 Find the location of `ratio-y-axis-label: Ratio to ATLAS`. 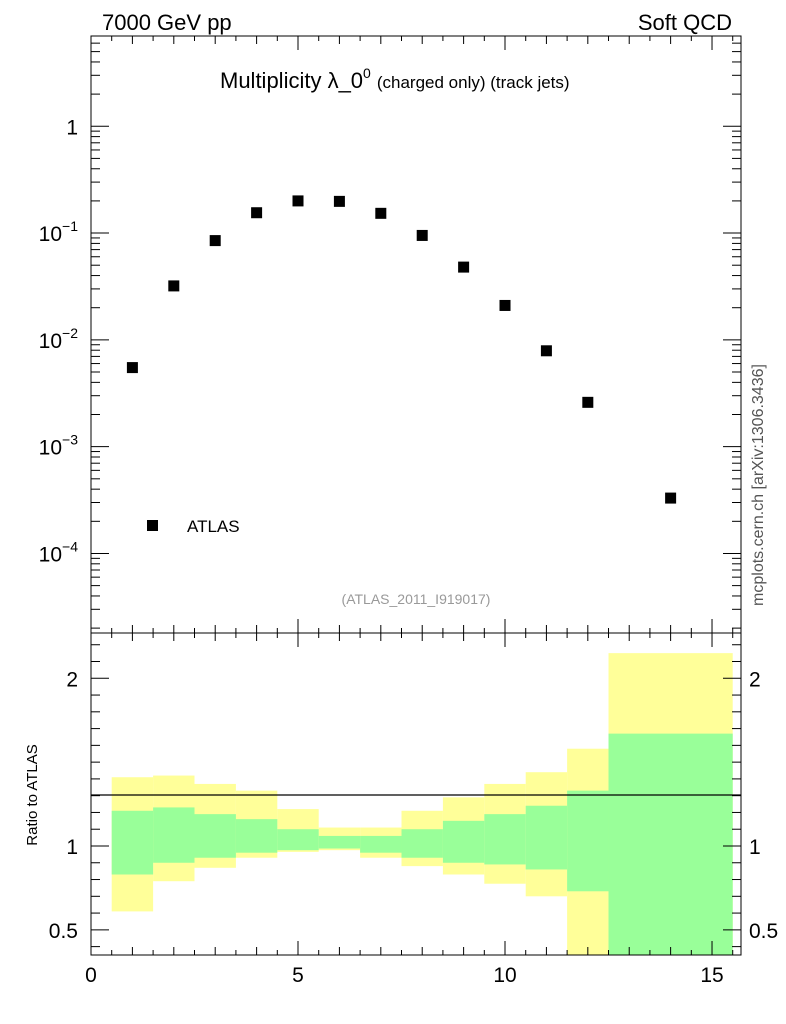

ratio-y-axis-label: Ratio to ATLAS is located at coordinates (32, 794).